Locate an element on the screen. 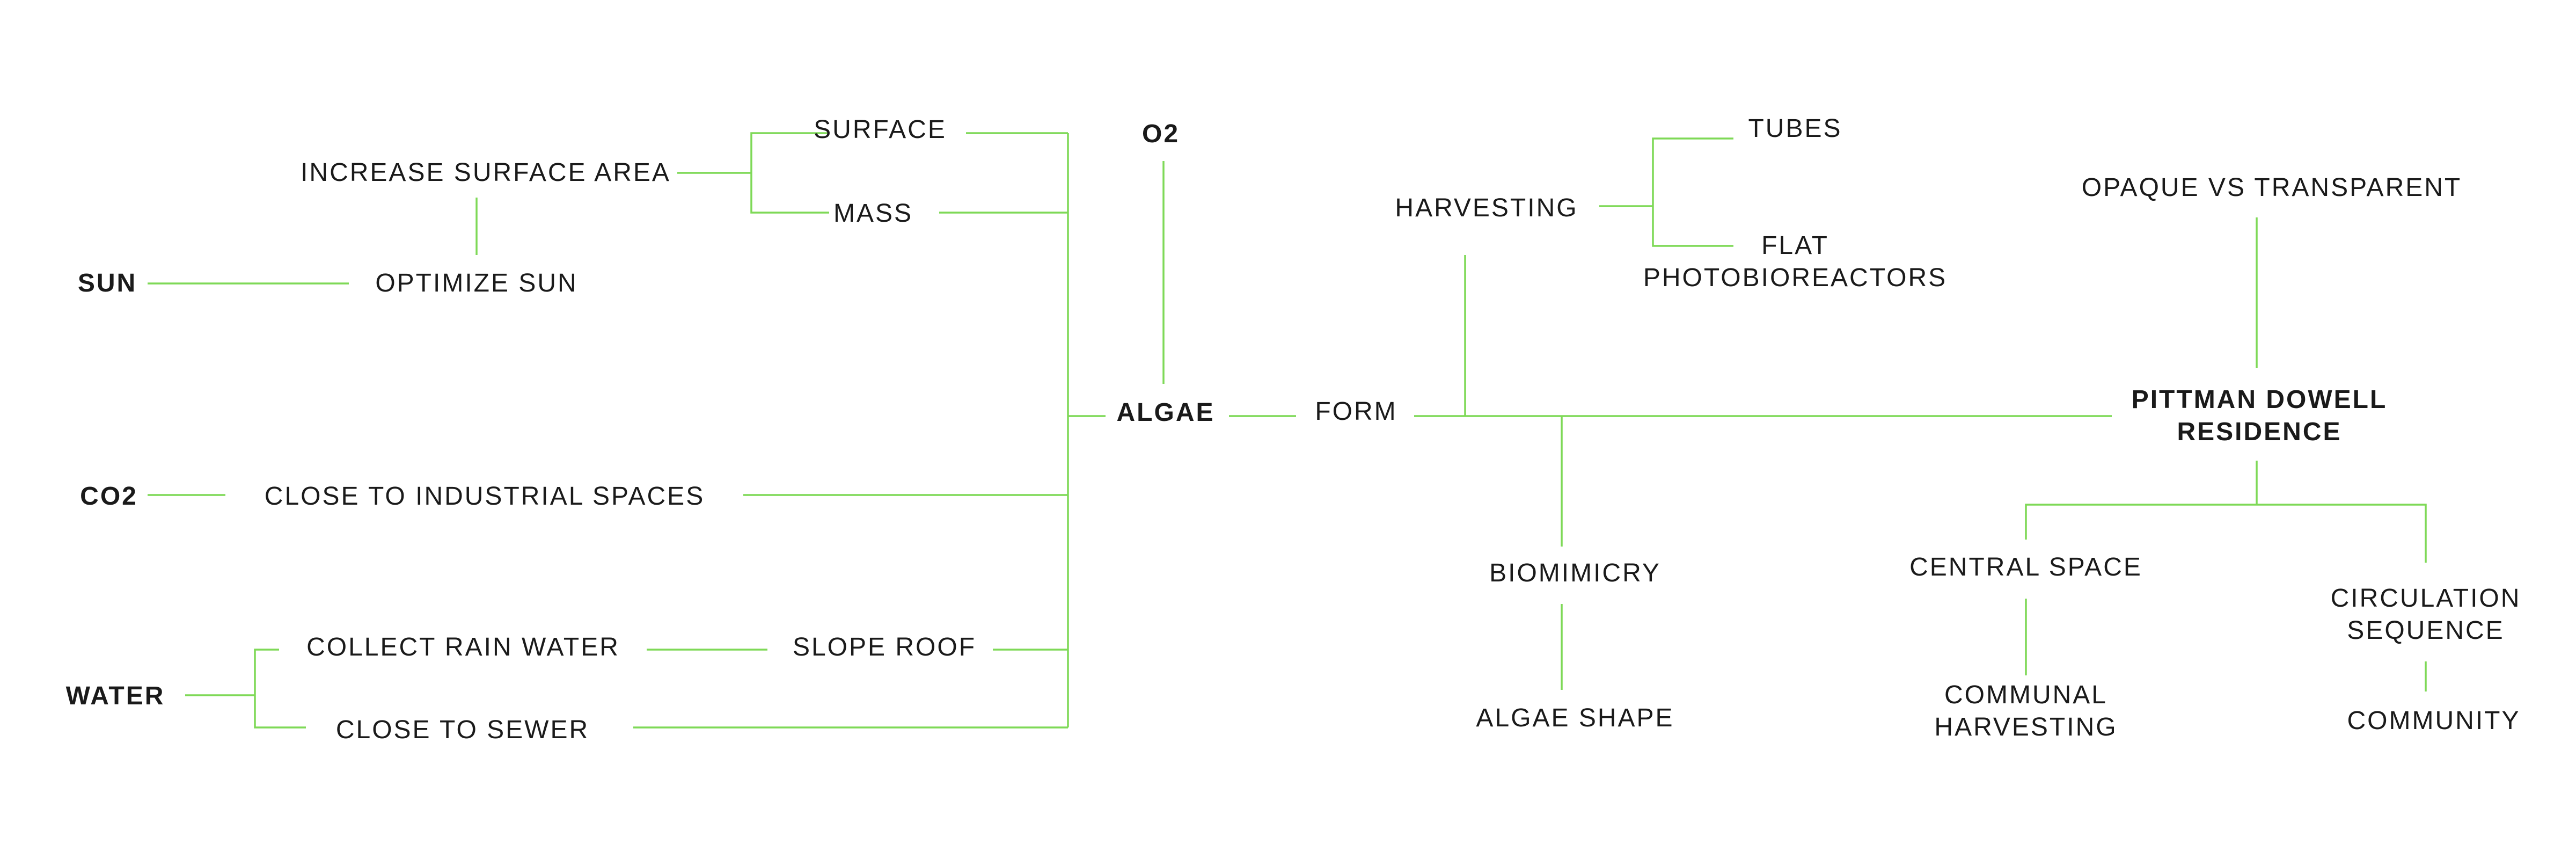 The height and width of the screenshot is (859, 2576). residence-line-2: RESIDENCE is located at coordinates (2259, 432).